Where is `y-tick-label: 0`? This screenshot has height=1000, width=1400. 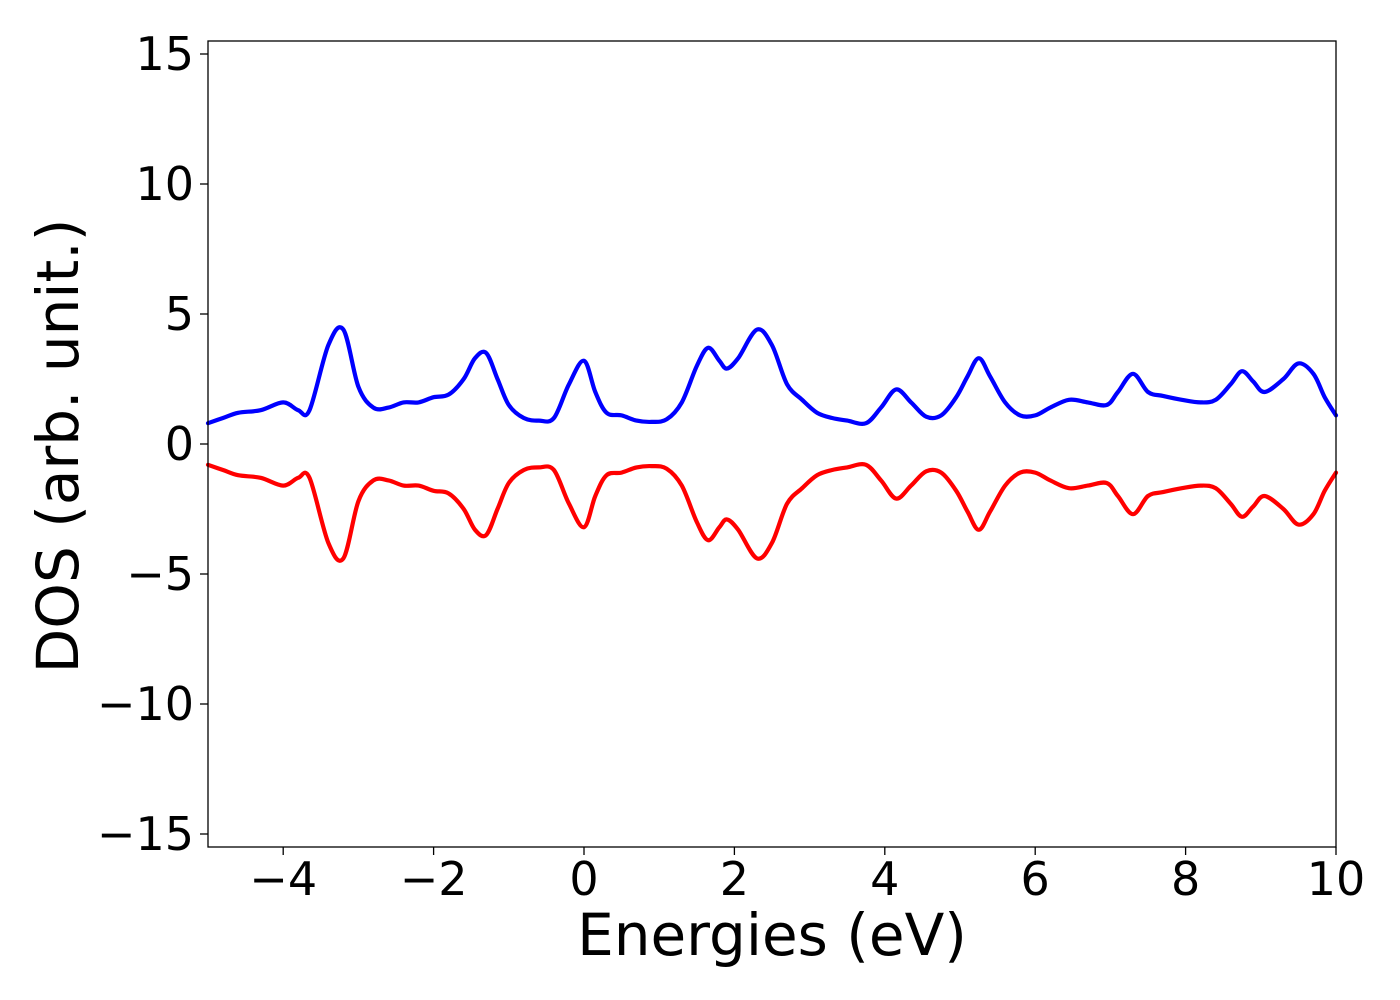 y-tick-label: 0 is located at coordinates (179, 444).